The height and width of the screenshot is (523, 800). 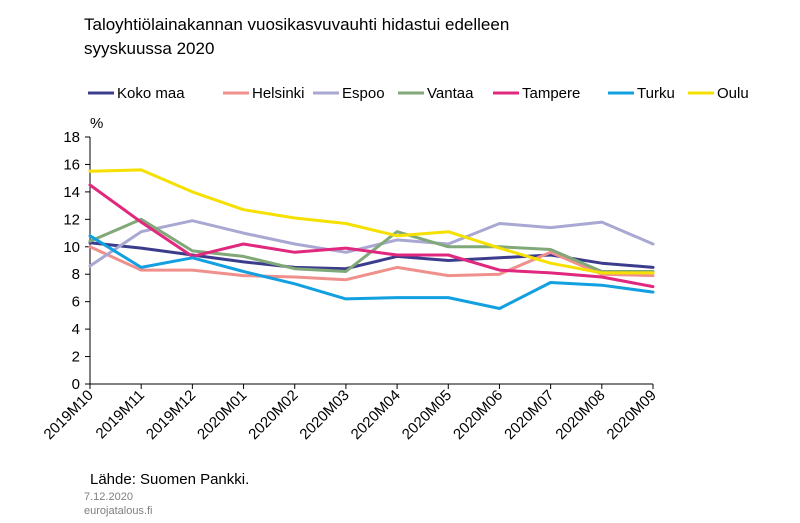 What do you see at coordinates (169, 479) in the screenshot?
I see `source-note: Lähde: Suomen Pankki.` at bounding box center [169, 479].